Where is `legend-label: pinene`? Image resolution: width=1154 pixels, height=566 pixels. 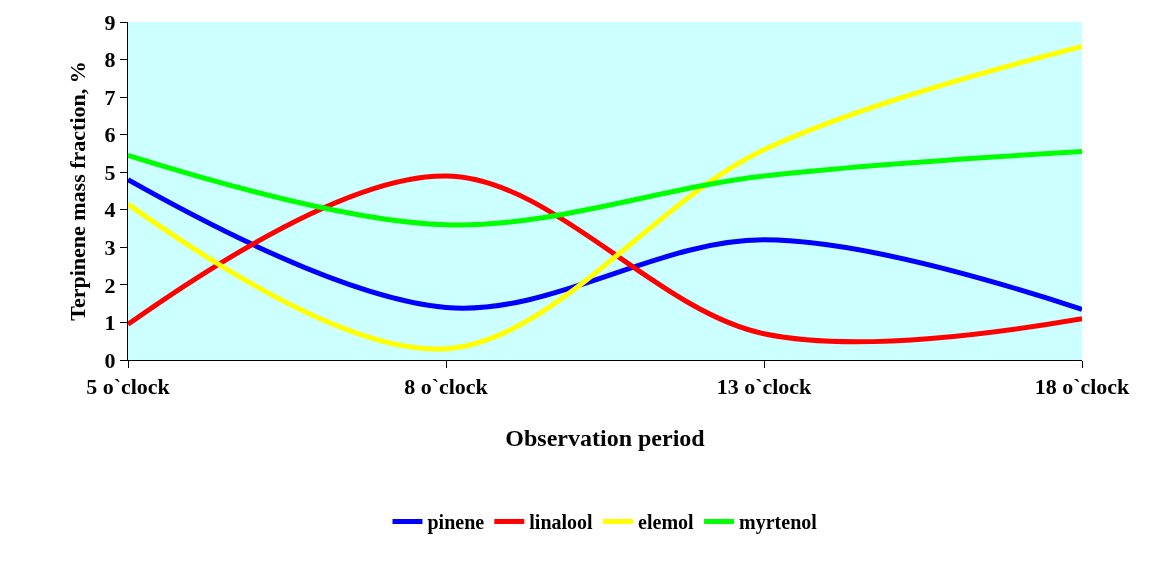
legend-label: pinene is located at coordinates (456, 523).